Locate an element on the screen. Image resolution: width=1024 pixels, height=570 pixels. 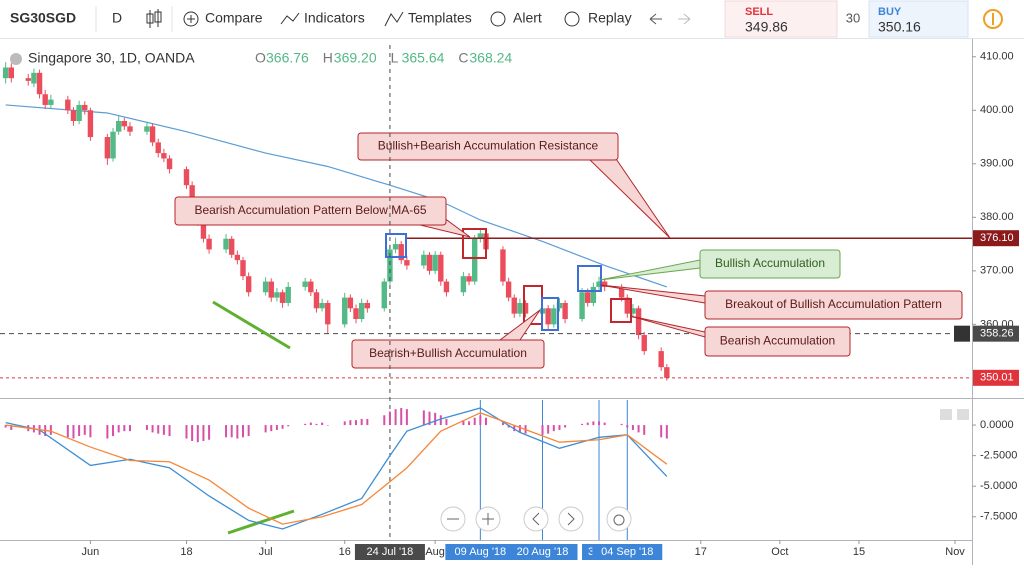
nav-buttons is located at coordinates (536, 519).